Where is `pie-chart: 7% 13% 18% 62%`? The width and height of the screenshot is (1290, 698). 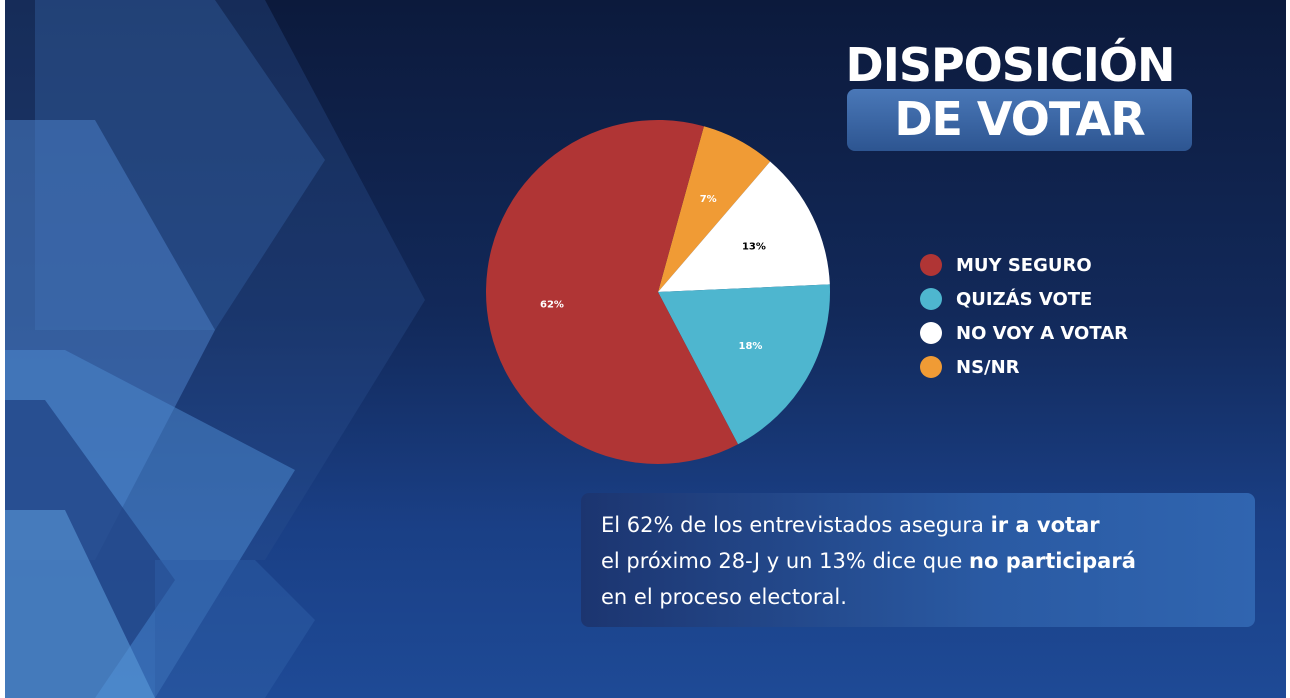 pie-chart: 7% 13% 18% 62% is located at coordinates (657, 292).